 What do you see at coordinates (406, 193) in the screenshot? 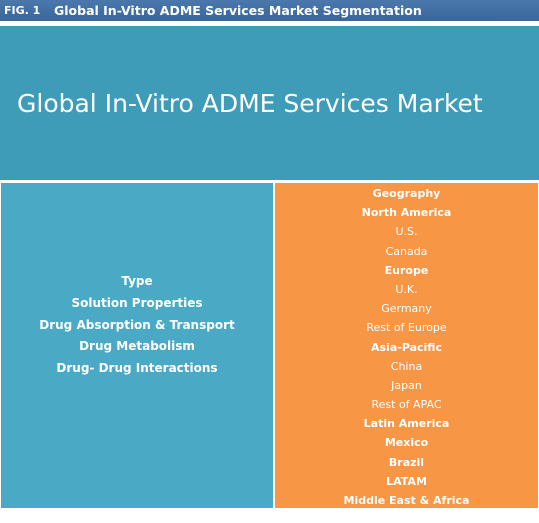
I see `geography-segment-heading: Geography` at bounding box center [406, 193].